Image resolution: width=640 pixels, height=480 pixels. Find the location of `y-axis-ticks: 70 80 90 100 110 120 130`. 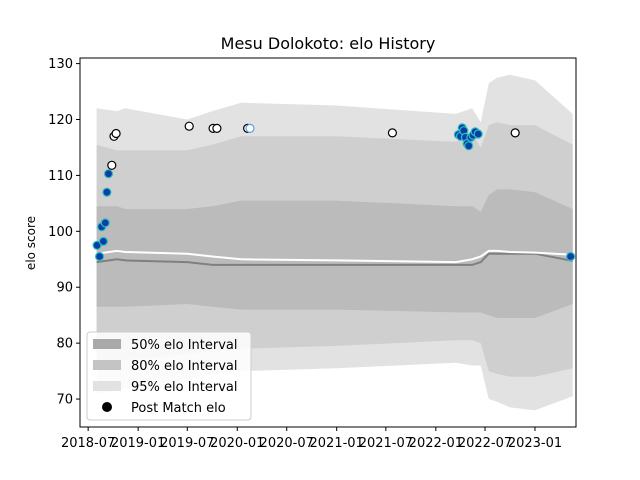

y-axis-ticks: 70 80 90 100 110 120 130 is located at coordinates (64, 232).